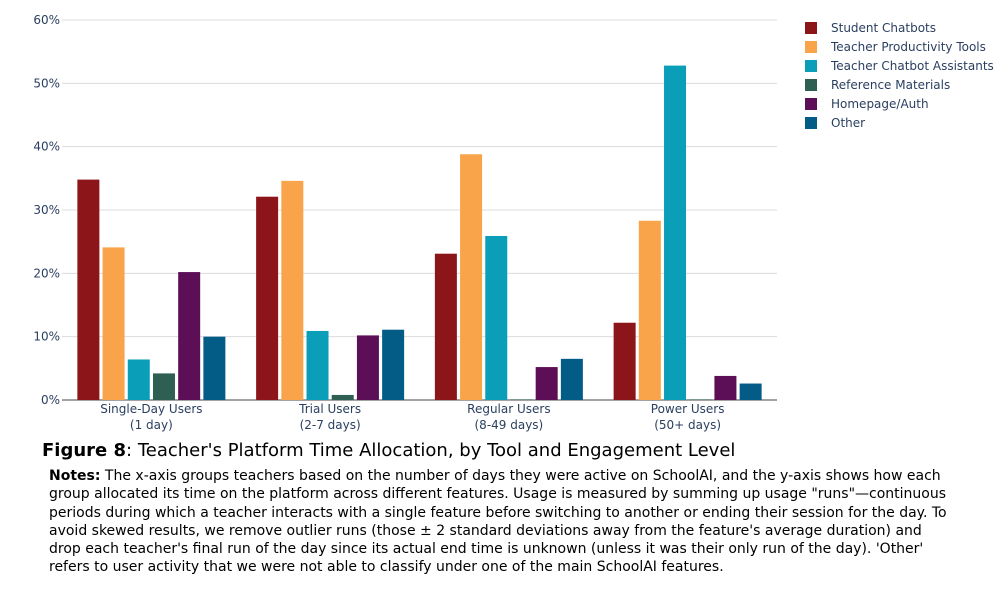  Describe the element at coordinates (75, 476) in the screenshot. I see `notes-label: Notes:` at that location.